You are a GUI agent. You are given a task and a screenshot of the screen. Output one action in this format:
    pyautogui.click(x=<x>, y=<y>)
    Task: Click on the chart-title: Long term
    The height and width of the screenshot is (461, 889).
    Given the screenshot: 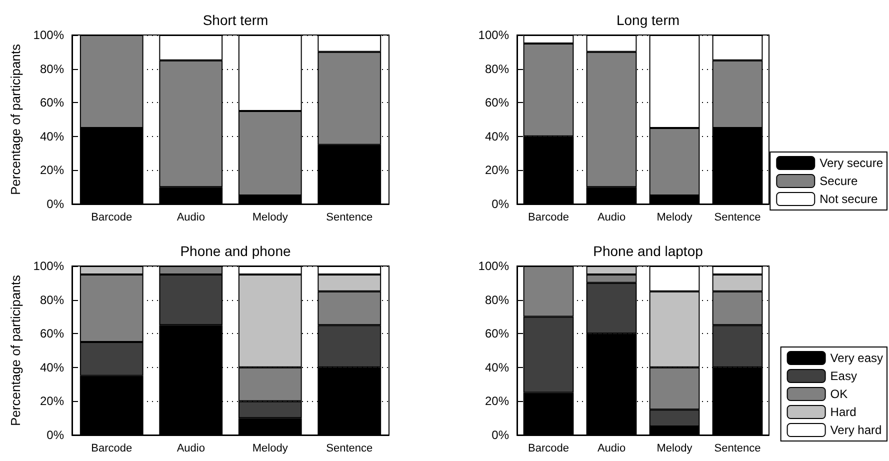 What is the action you would take?
    pyautogui.click(x=648, y=20)
    